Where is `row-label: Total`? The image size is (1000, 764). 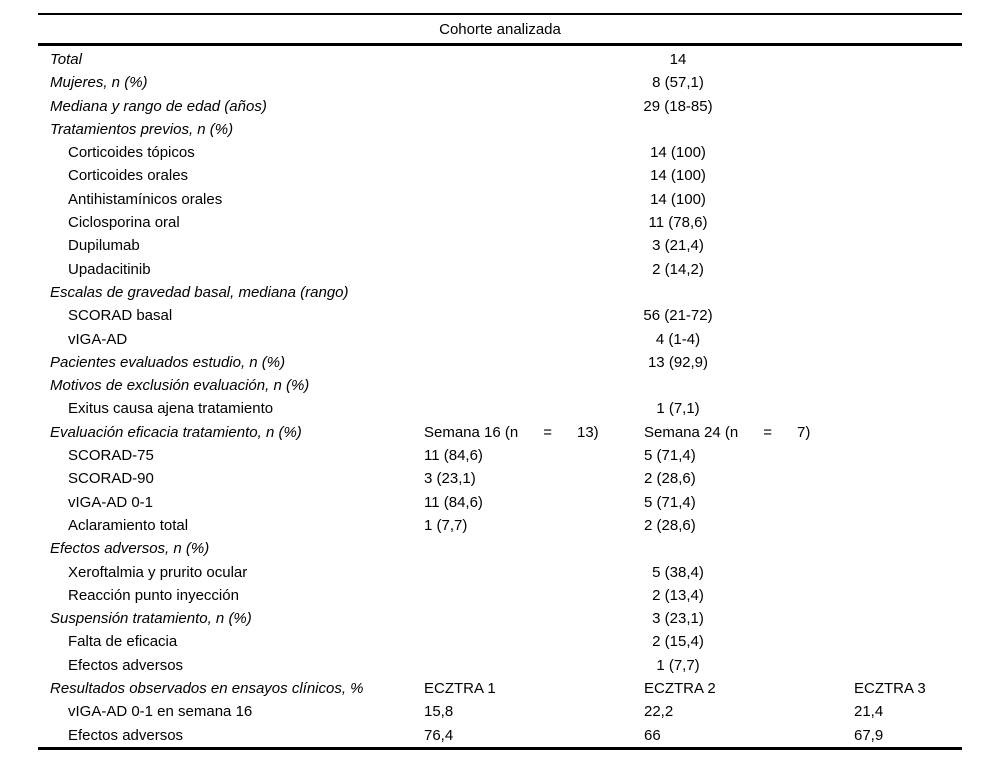
row-label: Total is located at coordinates (66, 59).